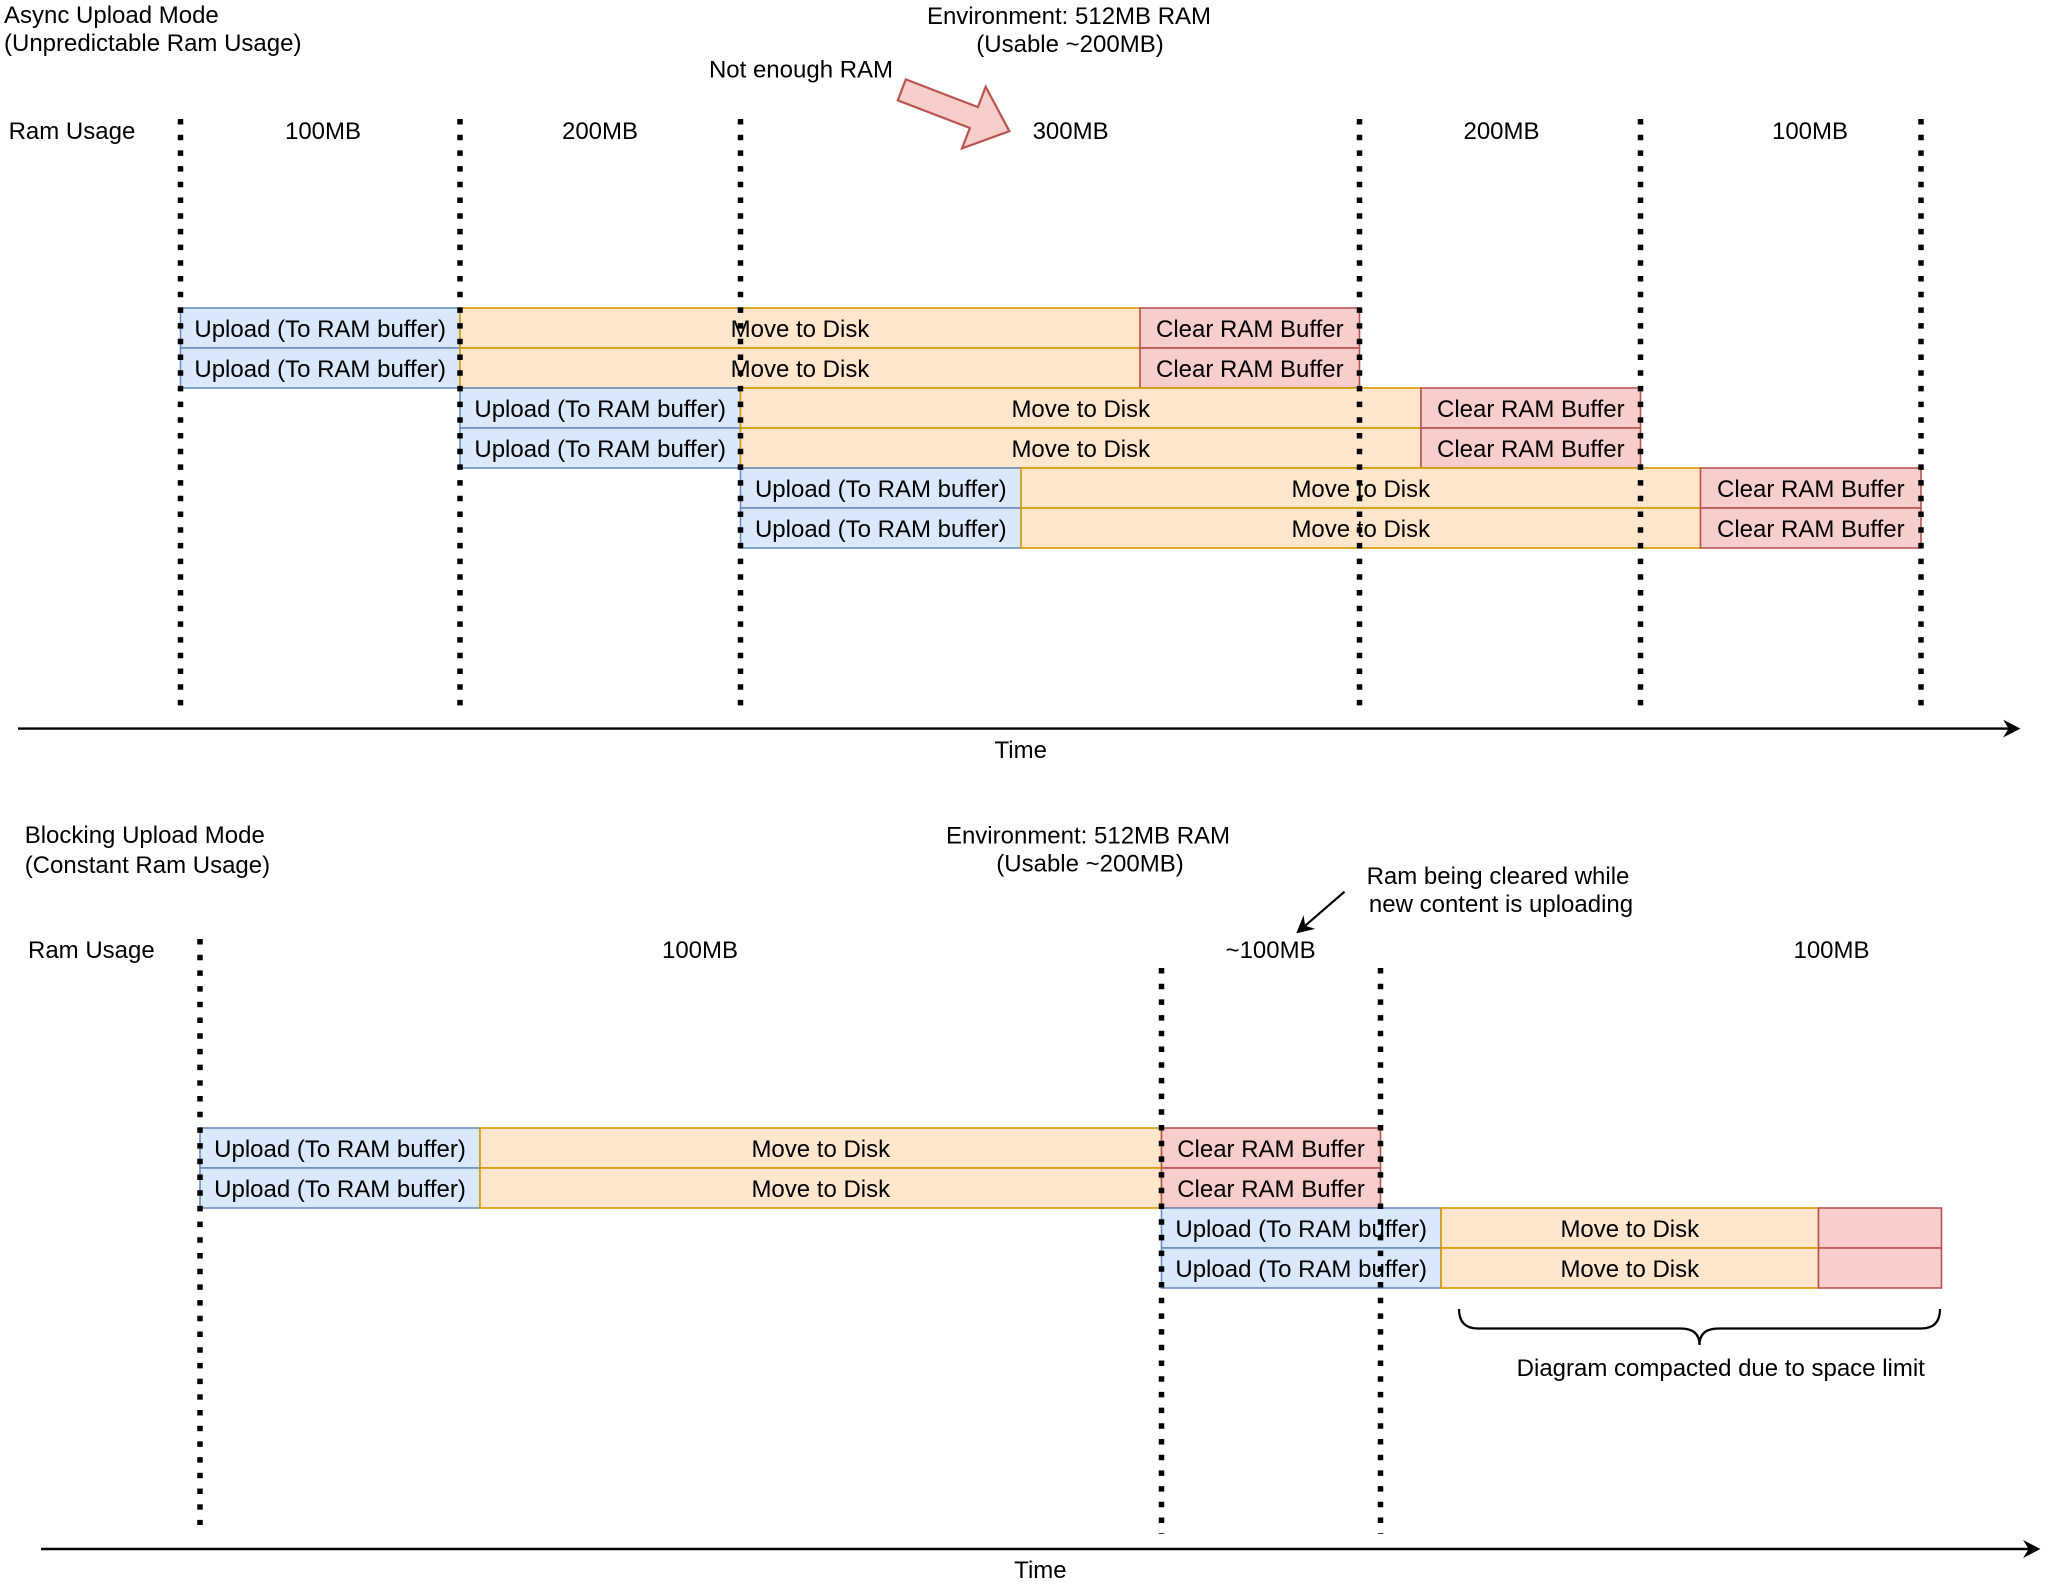 This screenshot has height=1590, width=2058. I want to click on svg-text: new content is uploading, so click(1501, 904).